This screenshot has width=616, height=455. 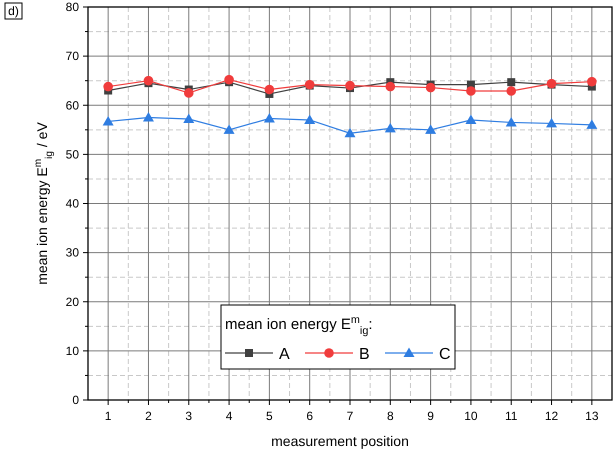 What do you see at coordinates (76, 400) in the screenshot?
I see `y-tick-label: 0` at bounding box center [76, 400].